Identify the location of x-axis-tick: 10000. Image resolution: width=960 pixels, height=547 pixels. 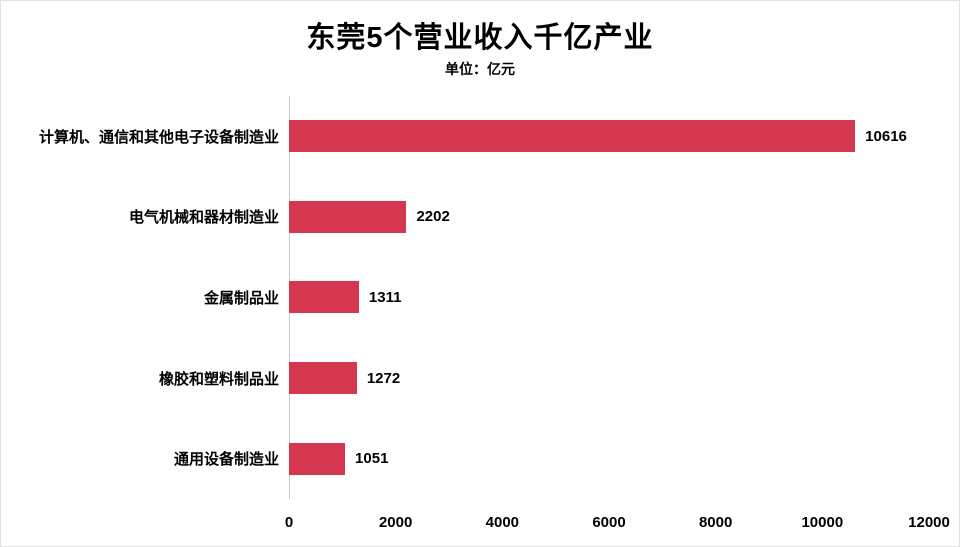
(822, 522).